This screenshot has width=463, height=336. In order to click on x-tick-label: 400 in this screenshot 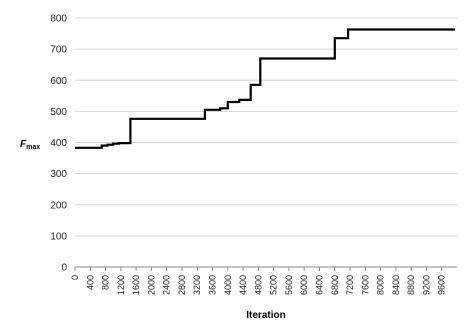, I will do `click(90, 282)`.